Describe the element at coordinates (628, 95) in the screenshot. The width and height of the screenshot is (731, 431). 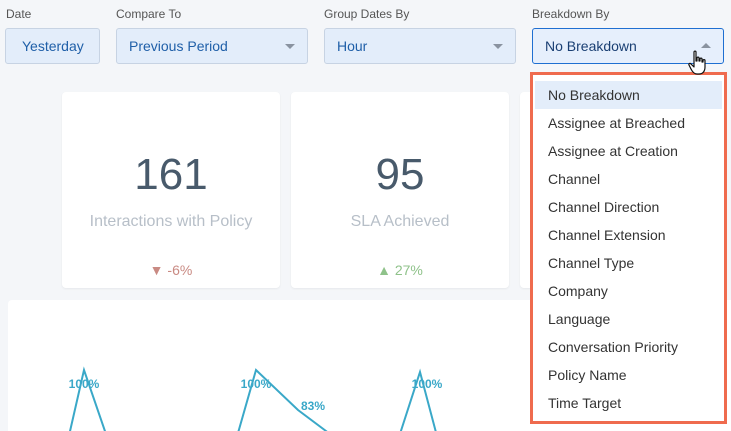
I see `breakdown-option: No Breakdown` at that location.